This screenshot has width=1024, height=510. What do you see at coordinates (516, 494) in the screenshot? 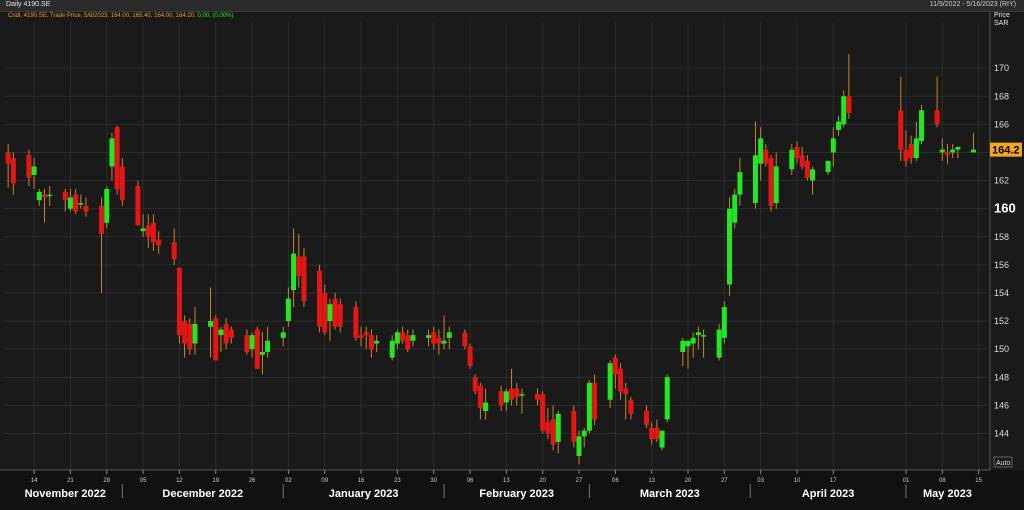
I see `month-label: February 2023` at bounding box center [516, 494].